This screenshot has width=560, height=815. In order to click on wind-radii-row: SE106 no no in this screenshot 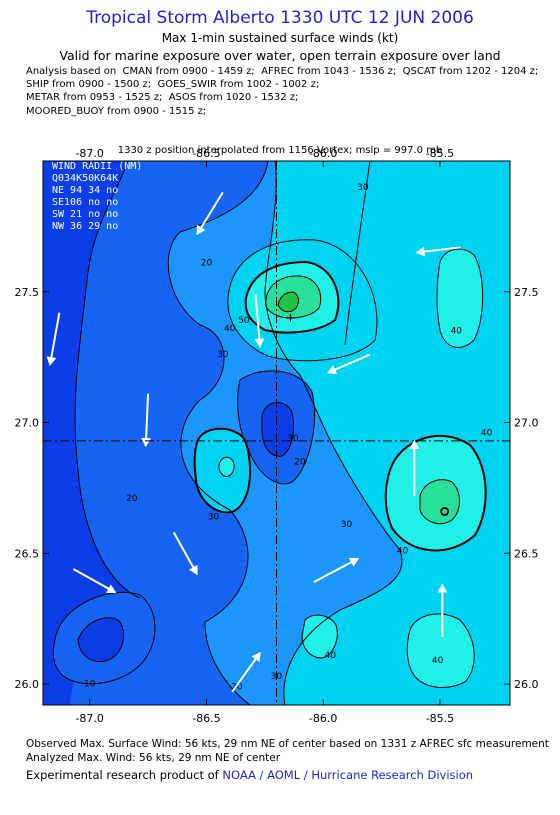, I will do `click(85, 202)`.